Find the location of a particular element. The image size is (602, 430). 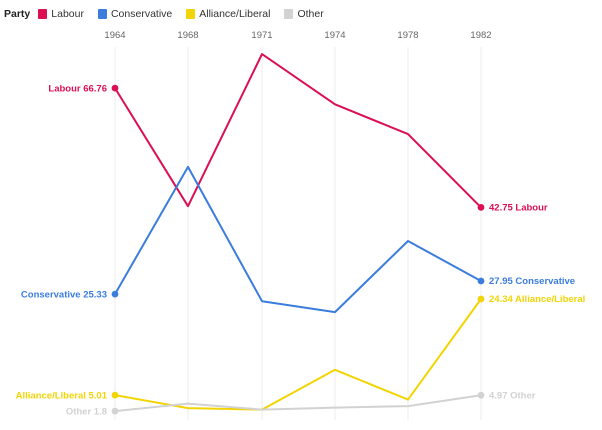

point-end-alliance-liberal is located at coordinates (481, 299).